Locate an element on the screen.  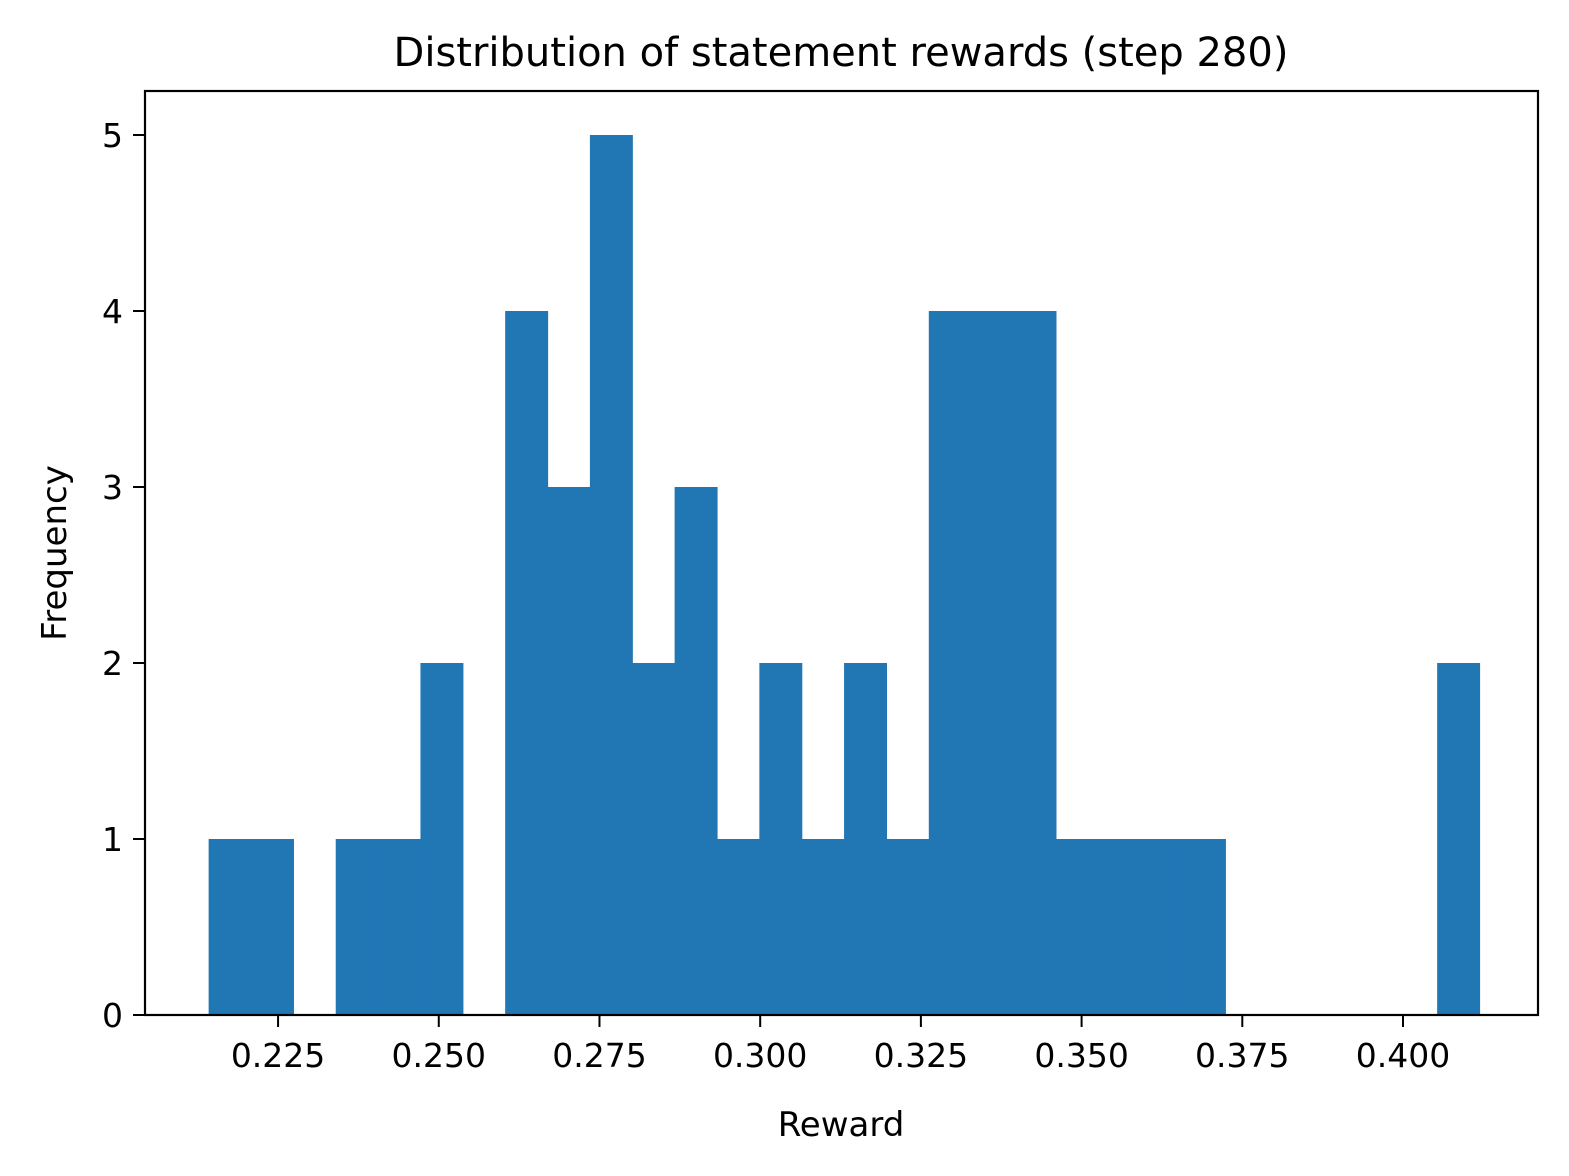
x-tick-label: 0.300 is located at coordinates (760, 1055).